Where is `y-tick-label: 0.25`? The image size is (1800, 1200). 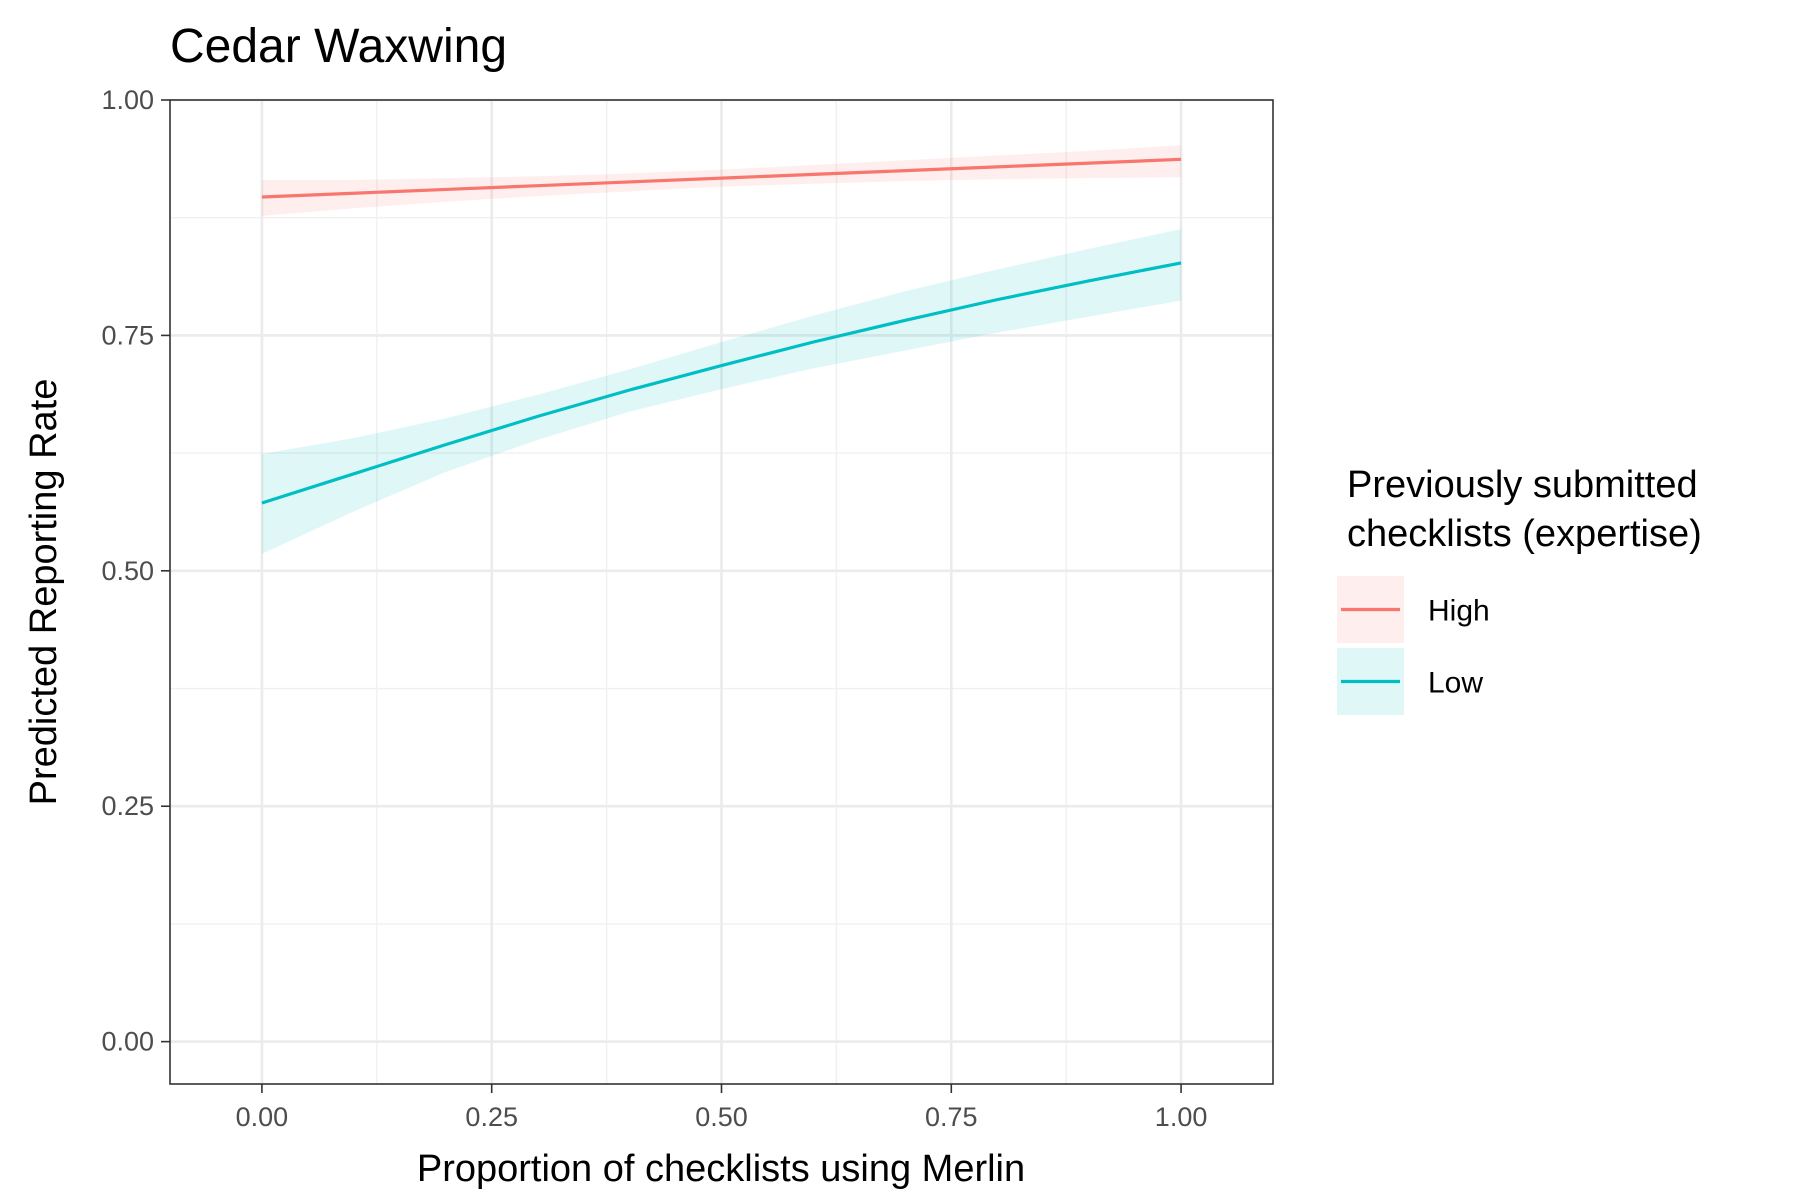 y-tick-label: 0.25 is located at coordinates (127, 806).